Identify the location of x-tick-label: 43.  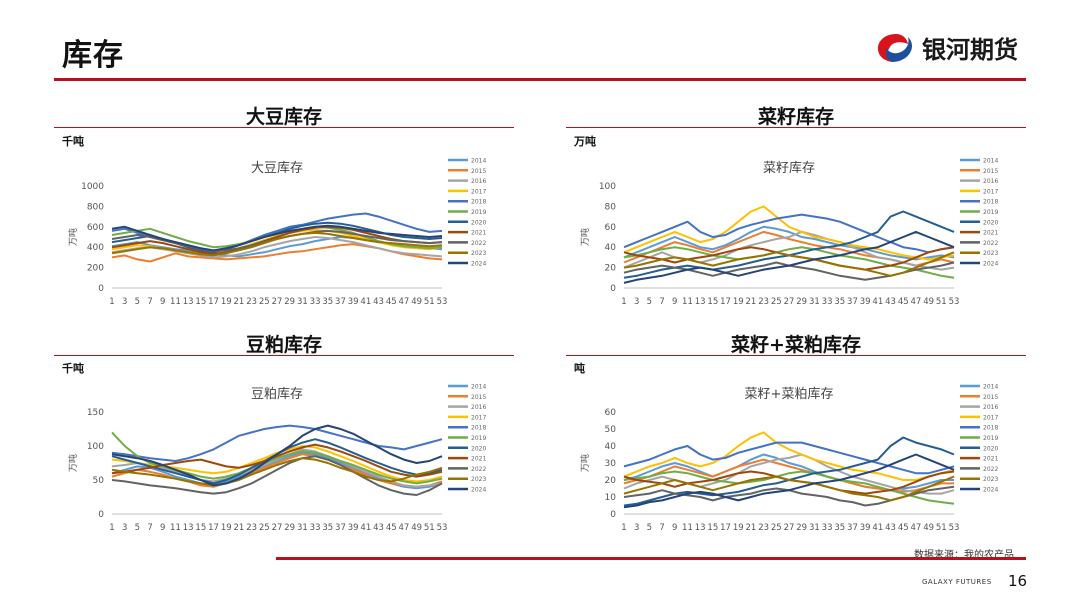
(890, 528).